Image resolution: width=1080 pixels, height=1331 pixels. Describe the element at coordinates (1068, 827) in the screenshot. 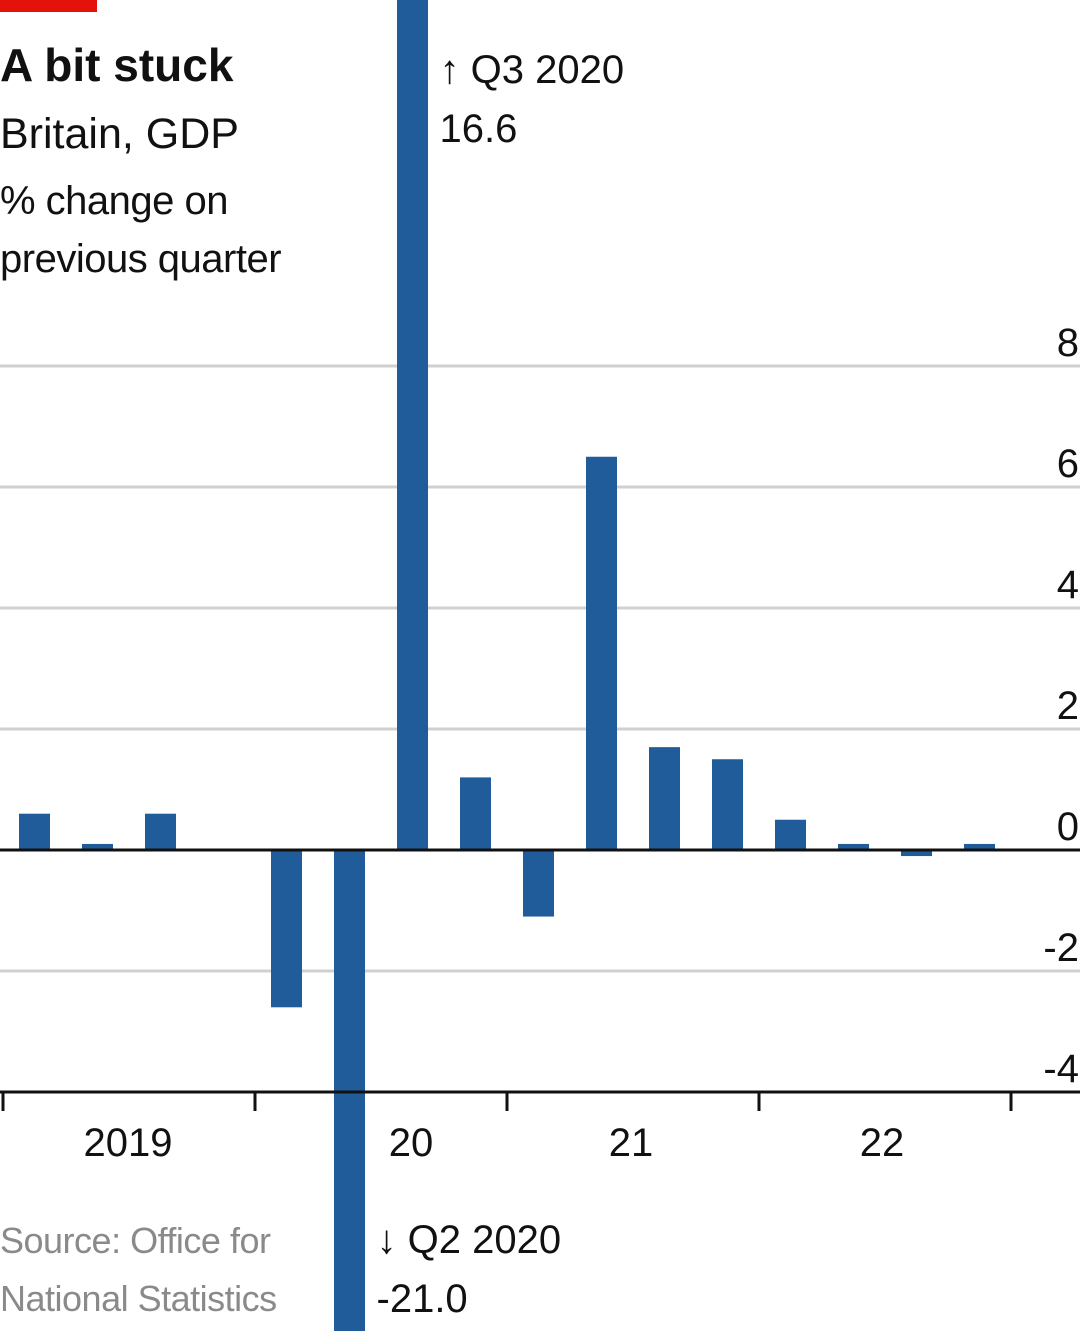

I see `y-tick-label: 0` at that location.